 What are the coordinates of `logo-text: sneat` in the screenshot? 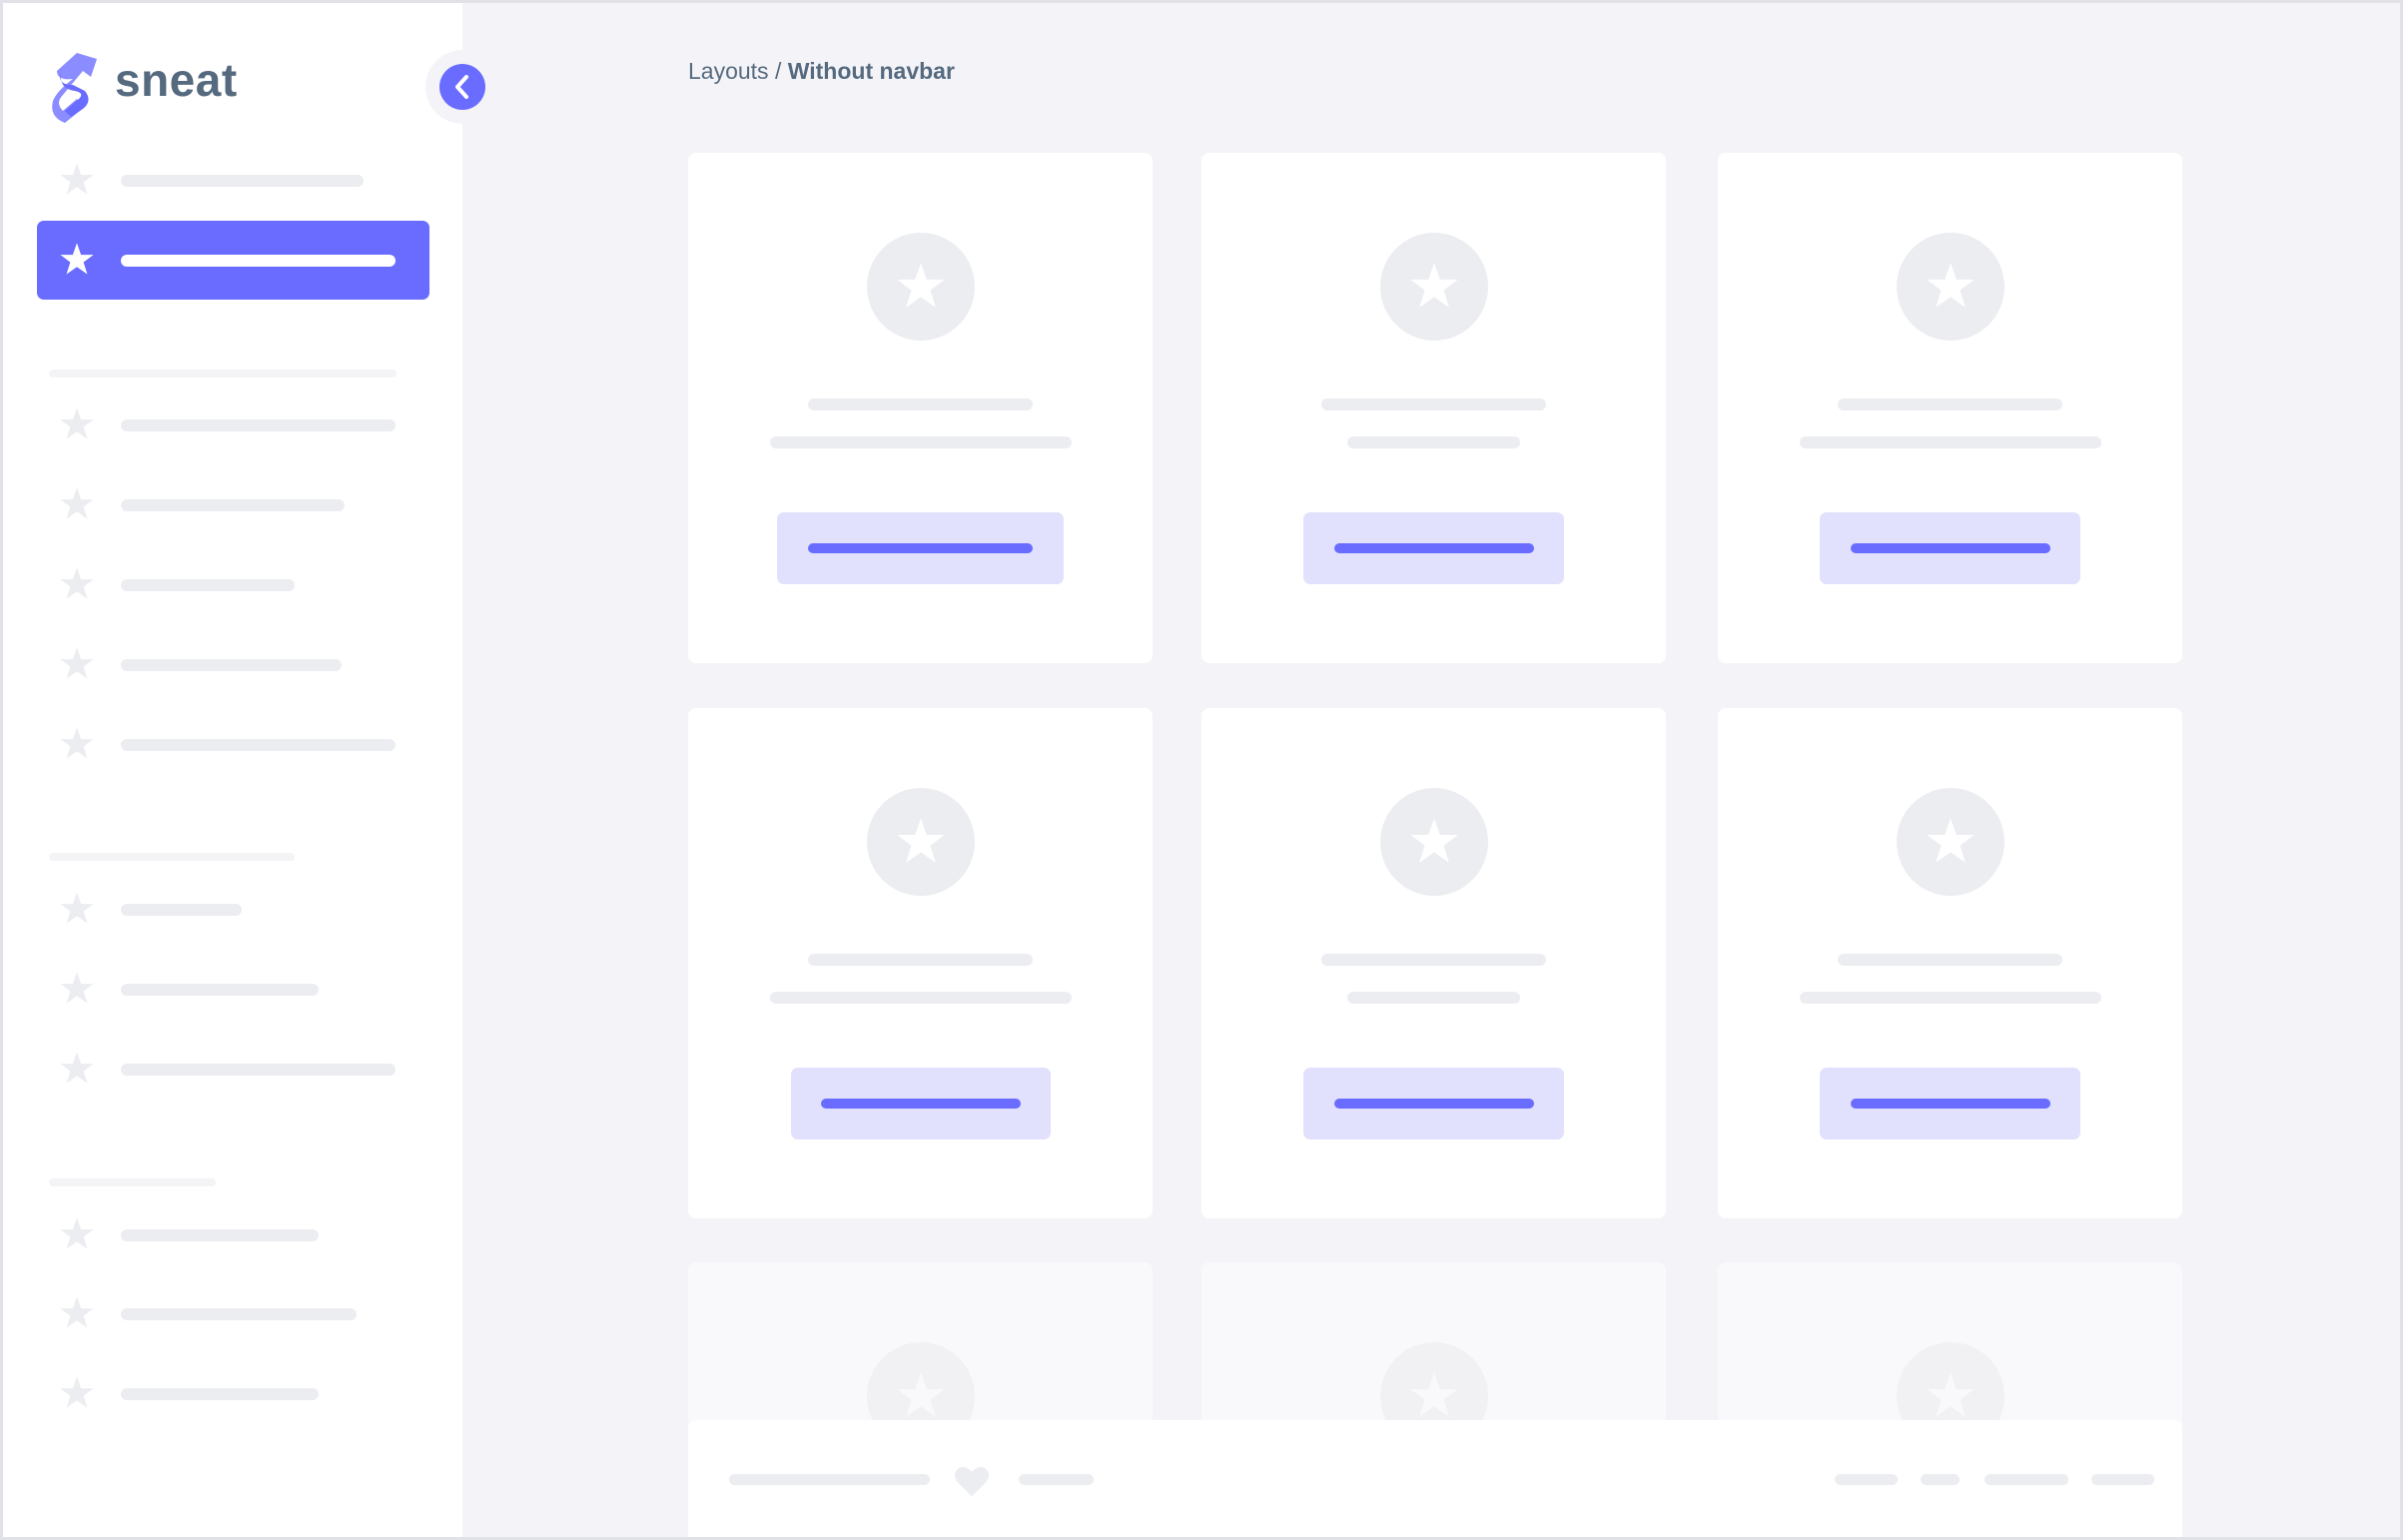 It's located at (176, 80).